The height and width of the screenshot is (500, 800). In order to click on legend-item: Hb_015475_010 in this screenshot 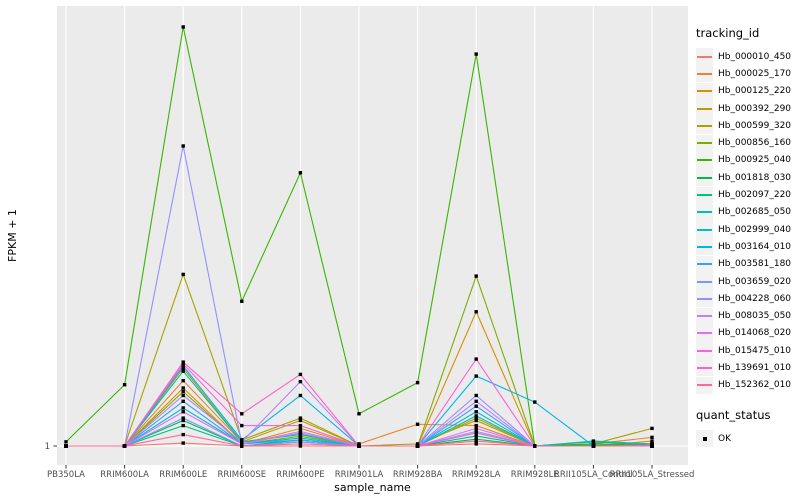, I will do `click(748, 351)`.